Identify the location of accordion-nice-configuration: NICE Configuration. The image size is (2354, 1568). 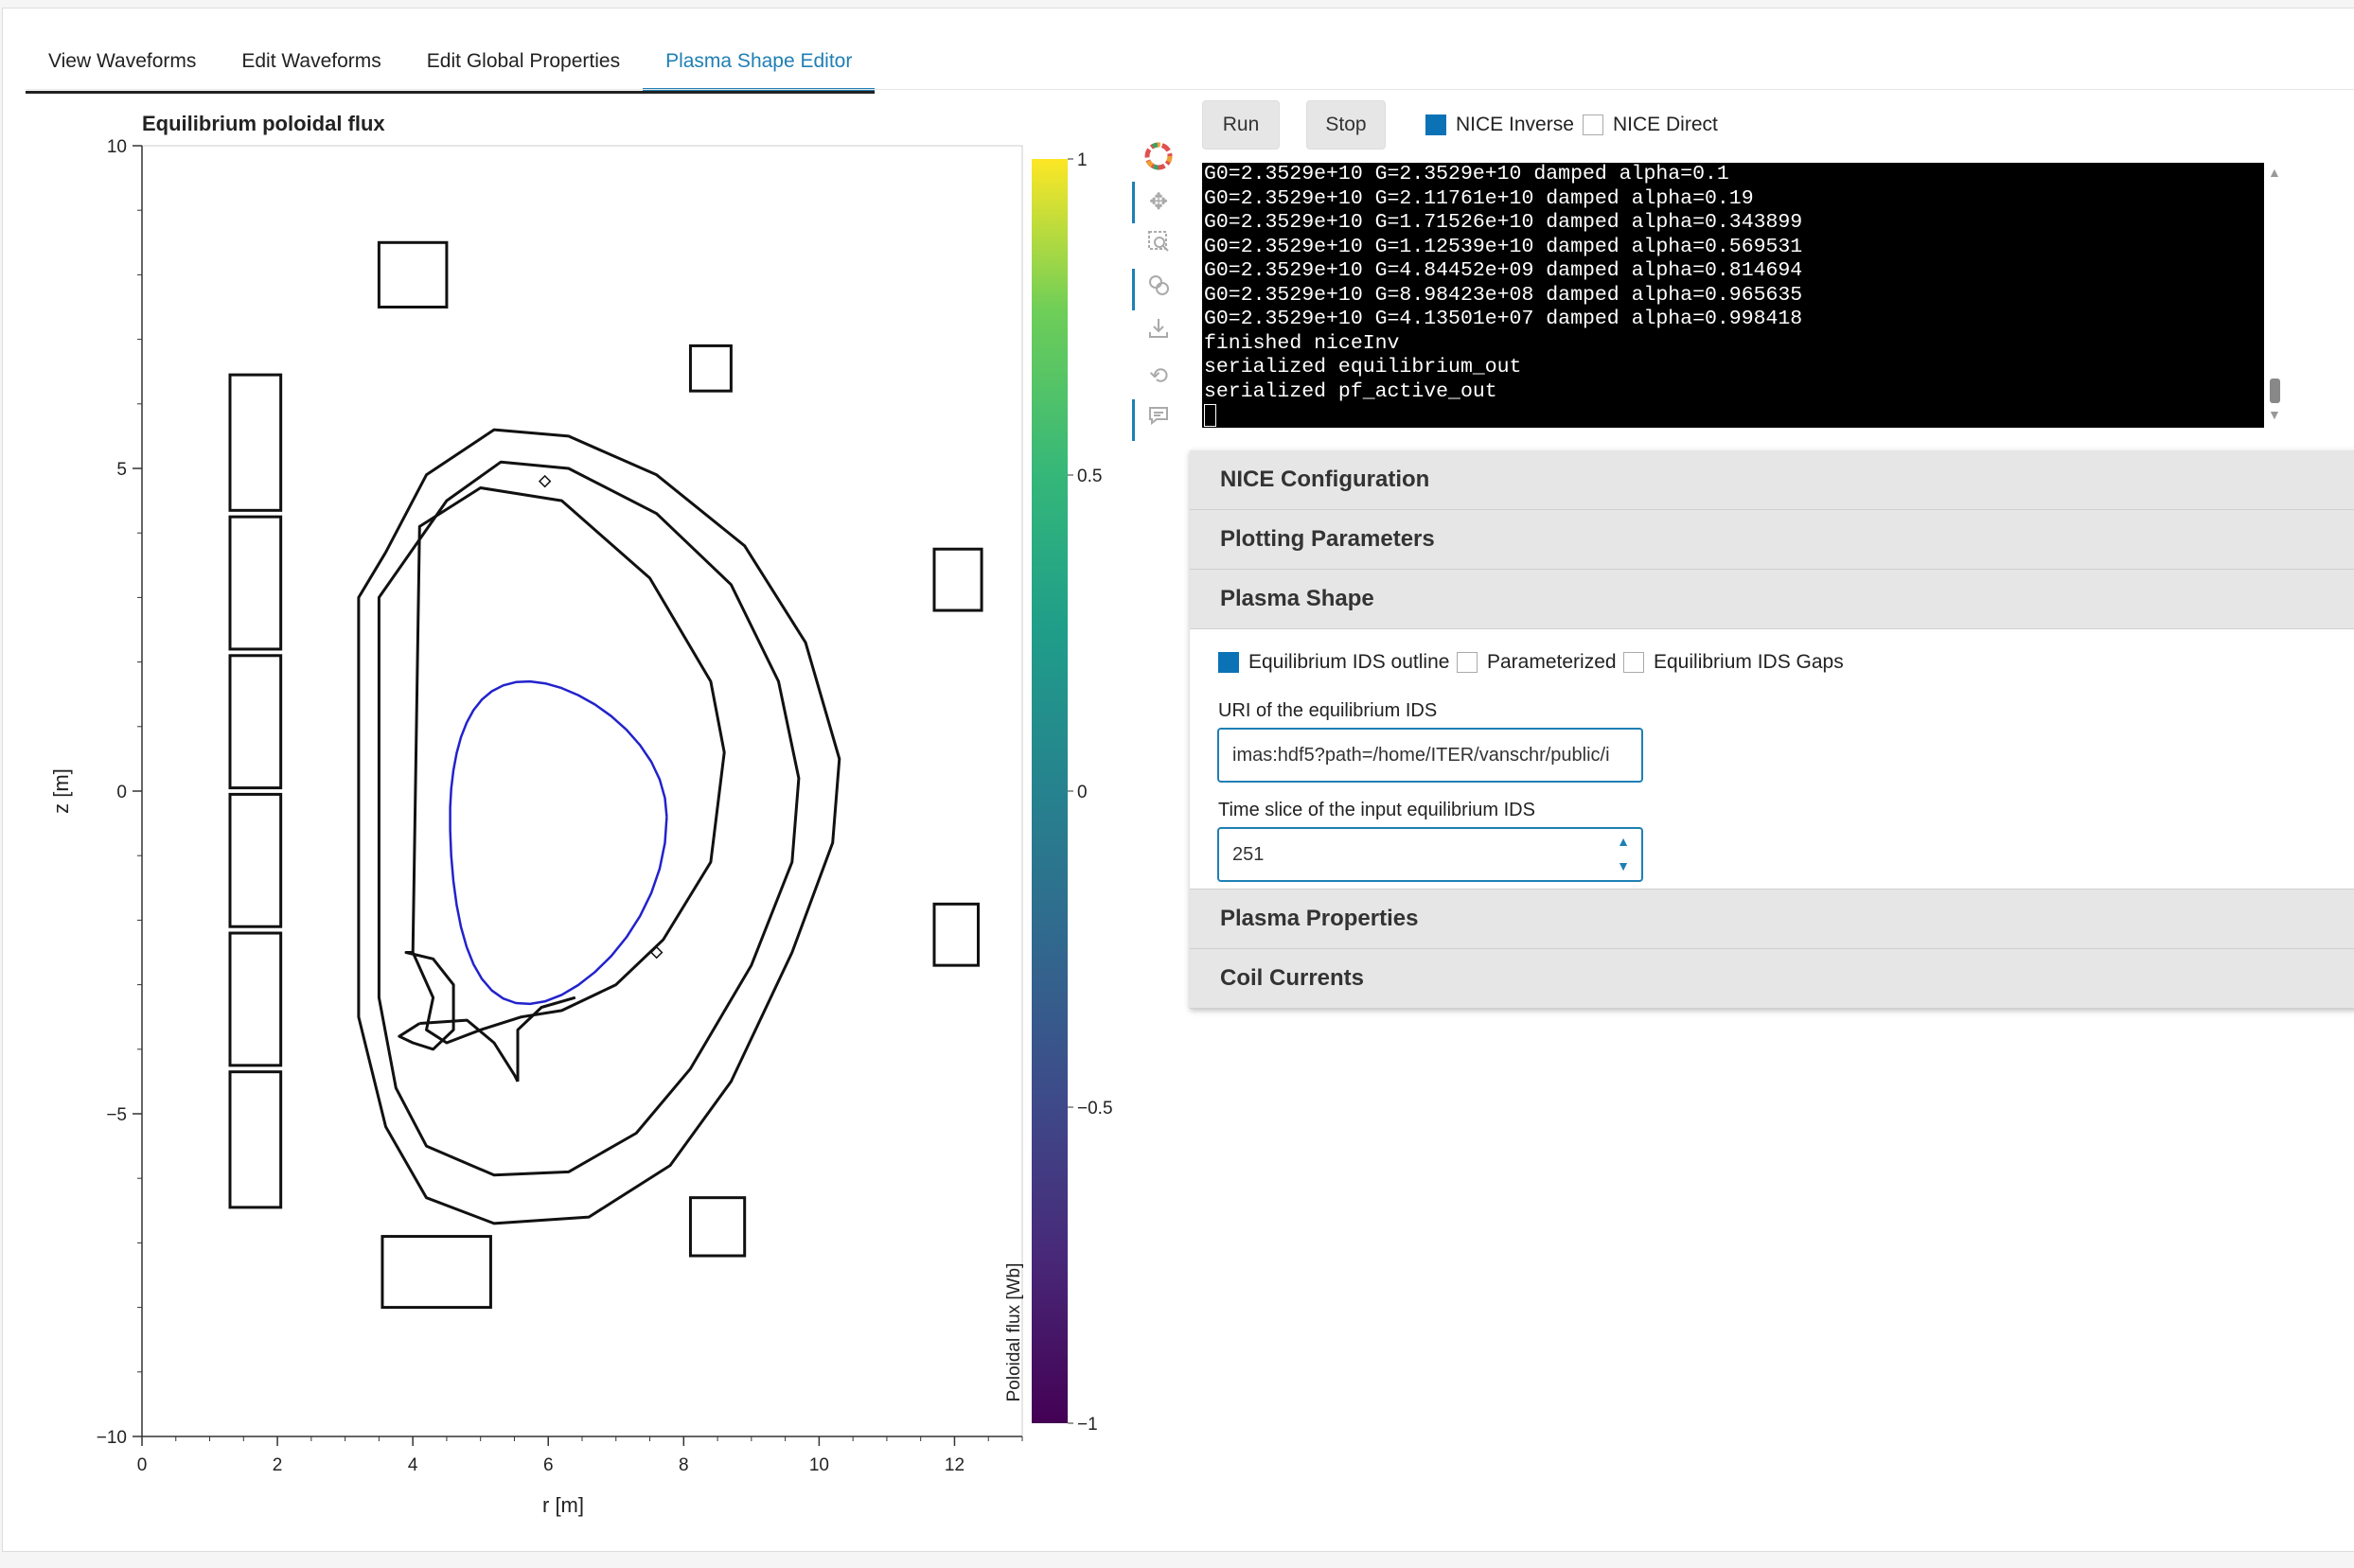
(1772, 480).